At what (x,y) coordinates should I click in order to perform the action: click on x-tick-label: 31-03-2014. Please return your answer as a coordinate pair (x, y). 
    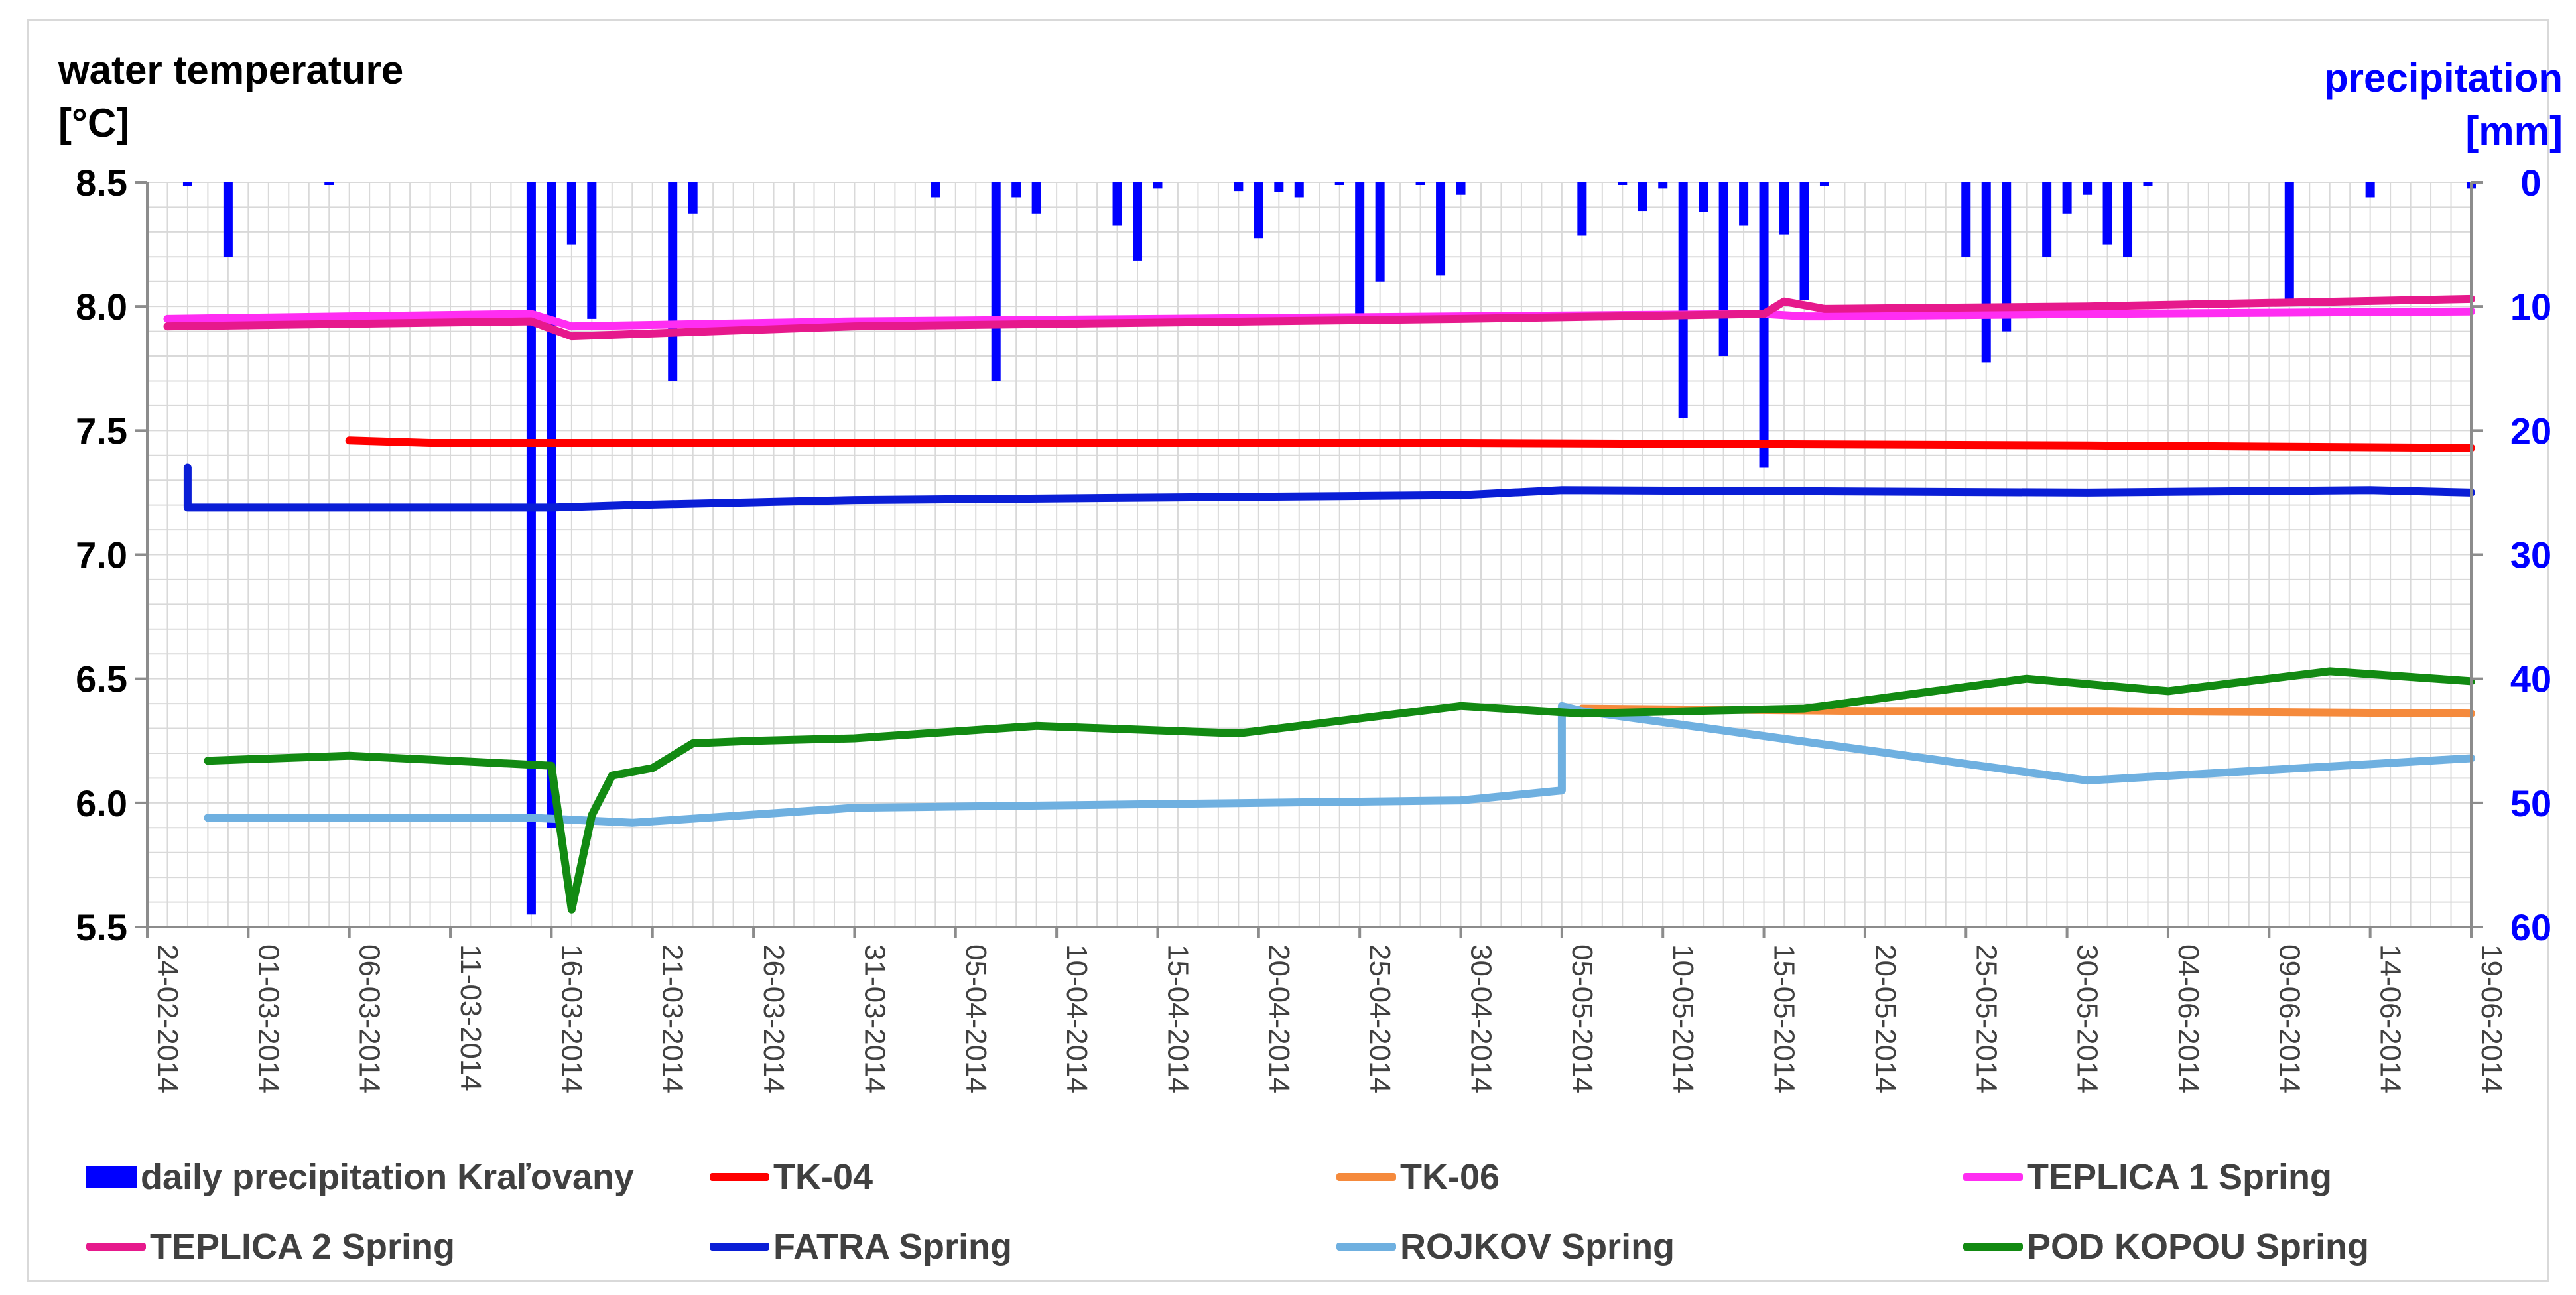
    Looking at the image, I should click on (875, 1018).